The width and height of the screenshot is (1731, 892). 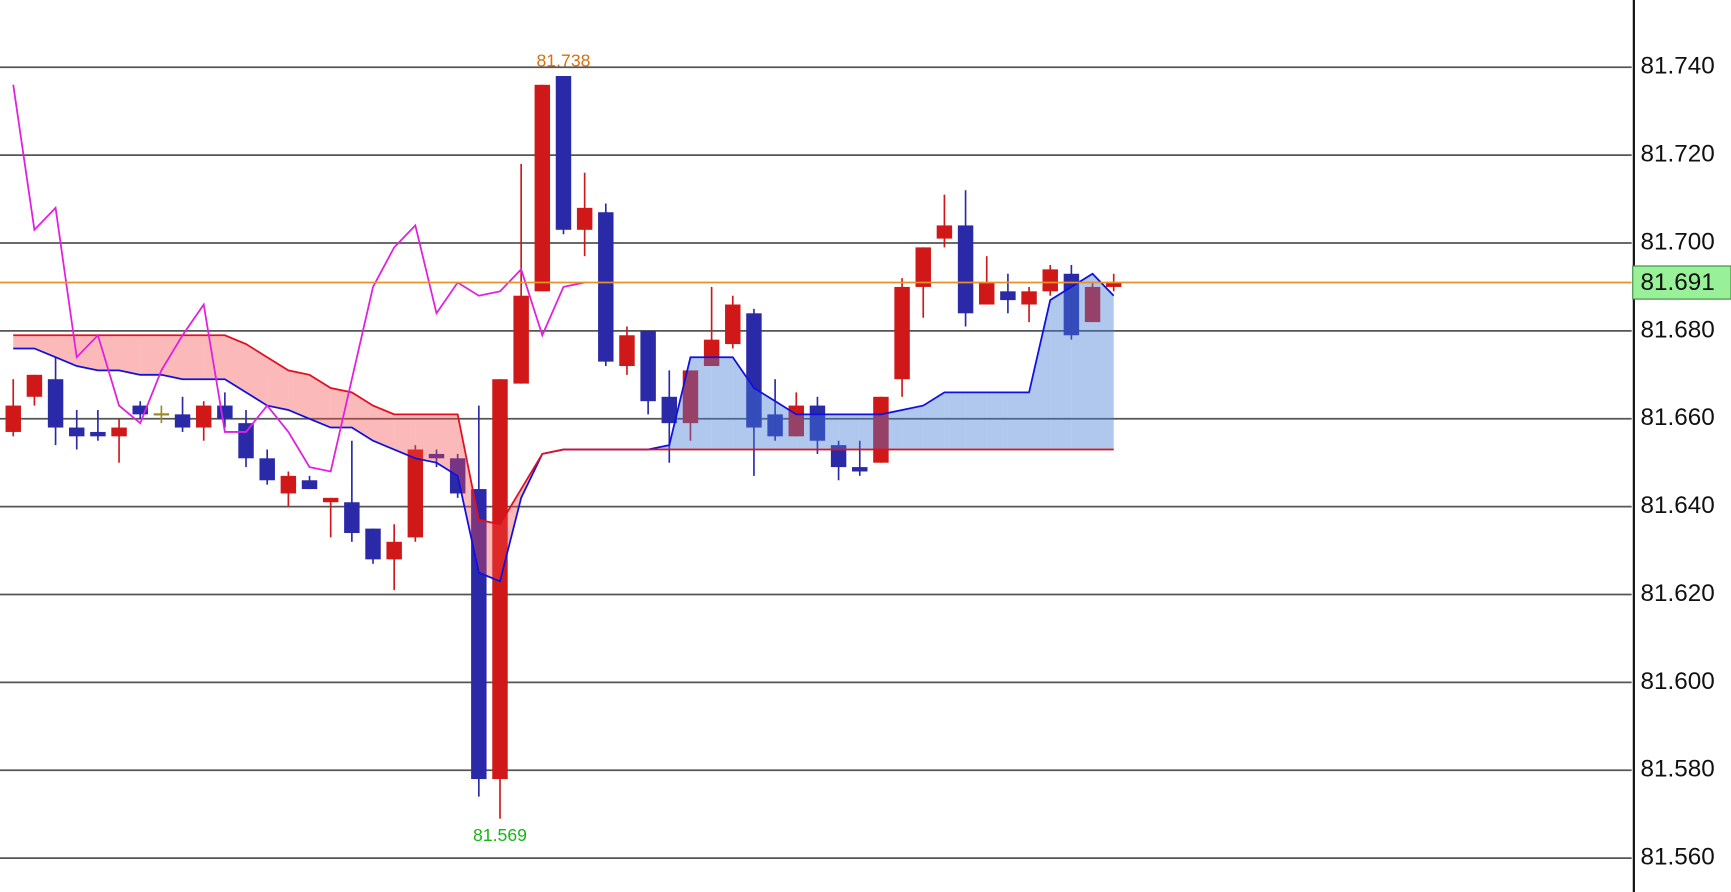 I want to click on y-tick-label: 81.580, so click(x=1677, y=769).